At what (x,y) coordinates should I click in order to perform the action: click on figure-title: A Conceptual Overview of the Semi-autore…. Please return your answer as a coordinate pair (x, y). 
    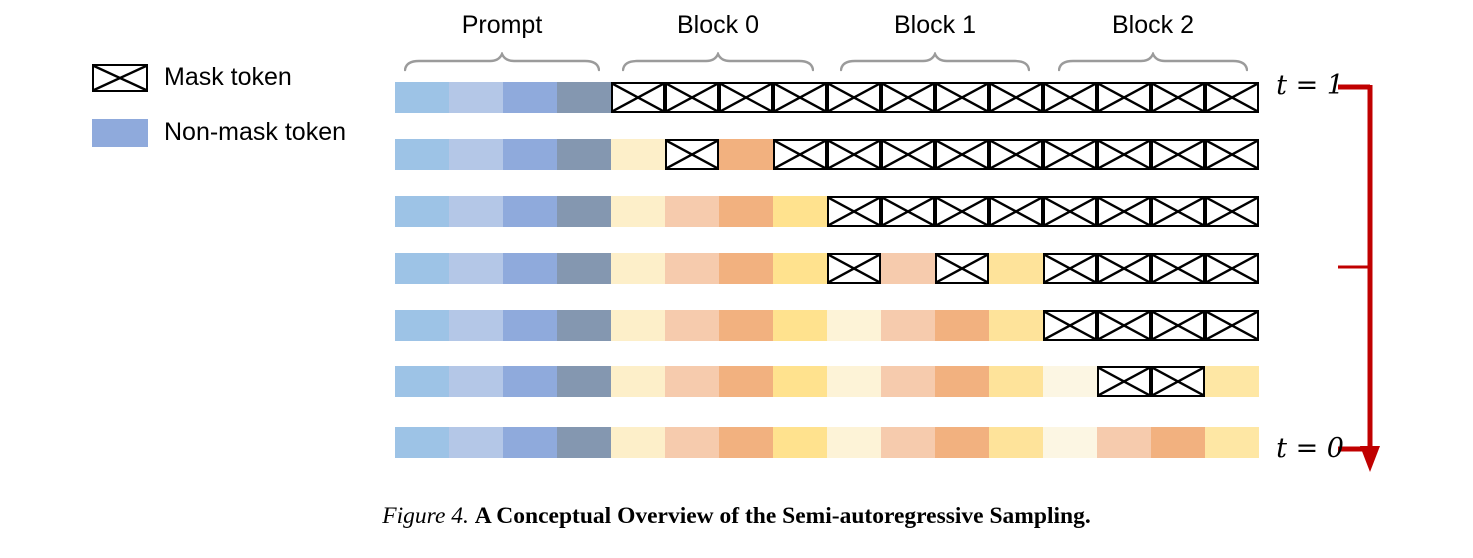
    Looking at the image, I should click on (782, 516).